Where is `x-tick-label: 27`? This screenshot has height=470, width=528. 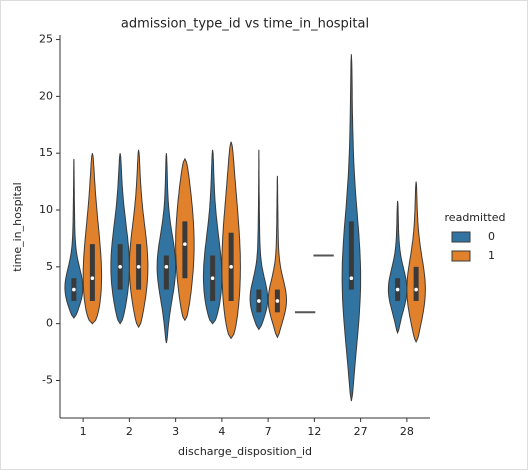 x-tick-label: 27 is located at coordinates (361, 431).